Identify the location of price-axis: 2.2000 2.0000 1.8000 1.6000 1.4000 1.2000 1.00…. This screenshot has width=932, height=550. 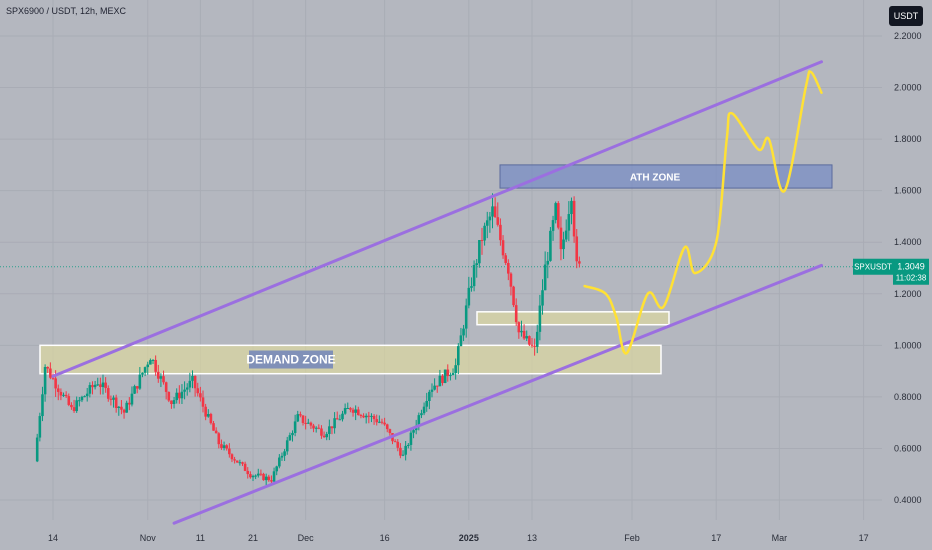
(908, 268).